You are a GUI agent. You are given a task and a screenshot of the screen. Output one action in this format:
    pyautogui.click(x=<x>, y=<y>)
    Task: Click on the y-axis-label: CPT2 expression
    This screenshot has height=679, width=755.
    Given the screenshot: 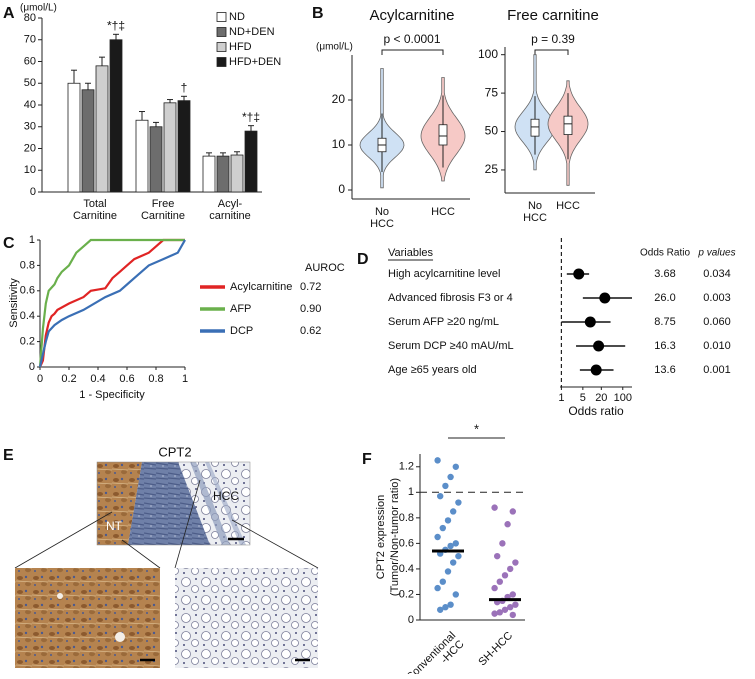 What is the action you would take?
    pyautogui.click(x=381, y=537)
    